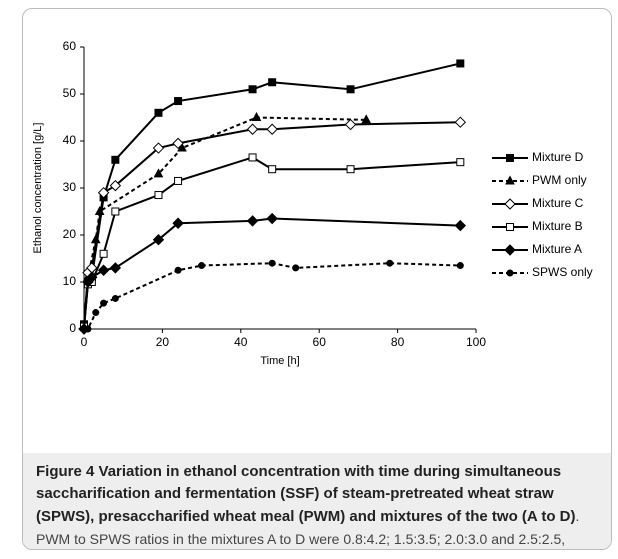  I want to click on y-axis-label: Ethanol concentration [g/L], so click(38, 188).